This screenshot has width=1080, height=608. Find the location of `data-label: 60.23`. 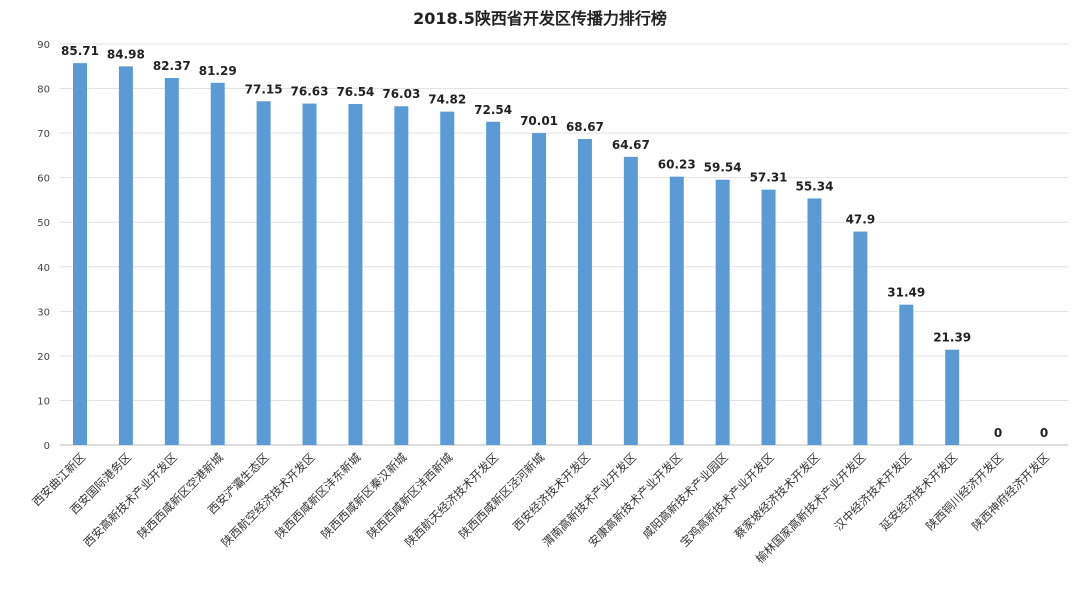

data-label: 60.23 is located at coordinates (677, 165).